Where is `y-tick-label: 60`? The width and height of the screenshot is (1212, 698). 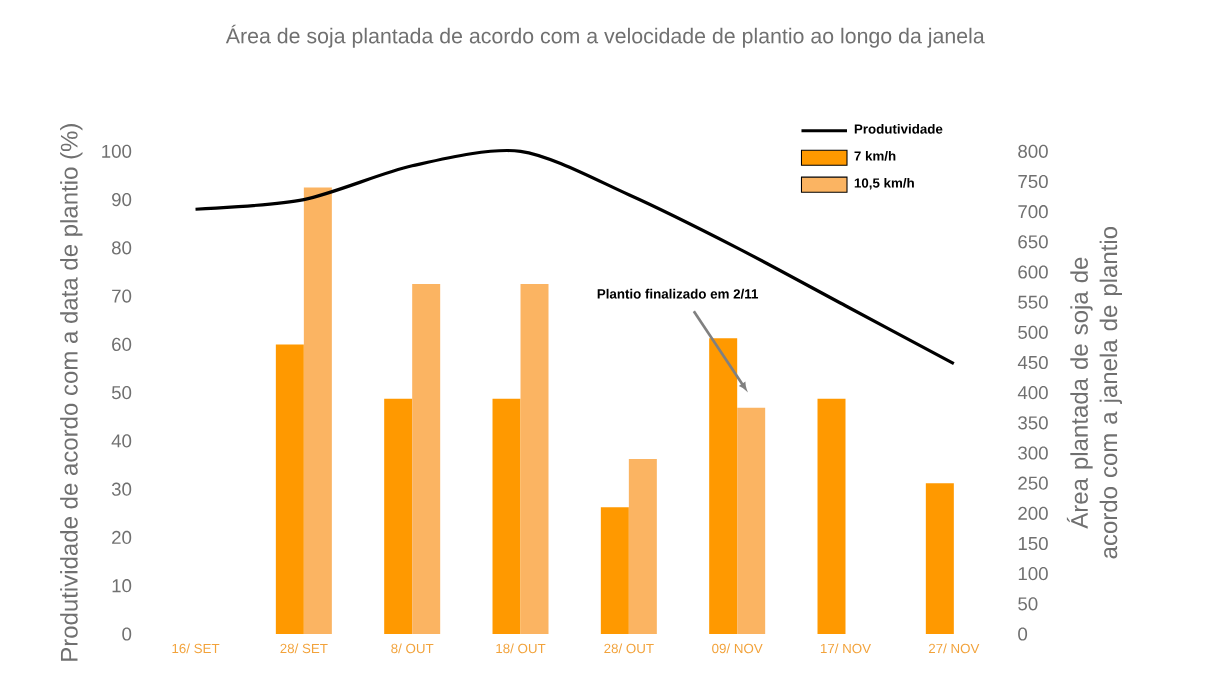 y-tick-label: 60 is located at coordinates (122, 344).